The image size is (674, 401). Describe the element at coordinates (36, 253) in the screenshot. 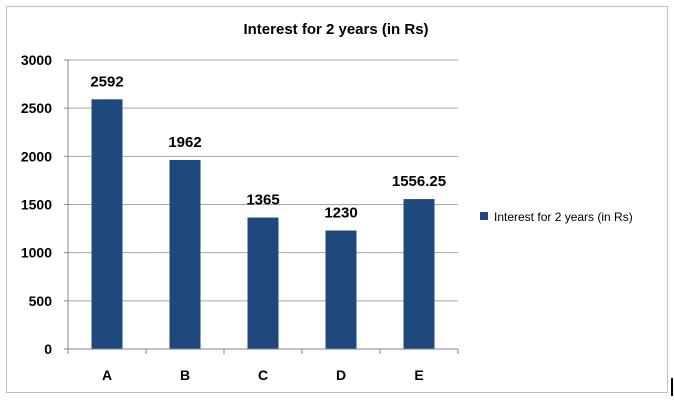

I see `y-tick-label: 1000` at that location.